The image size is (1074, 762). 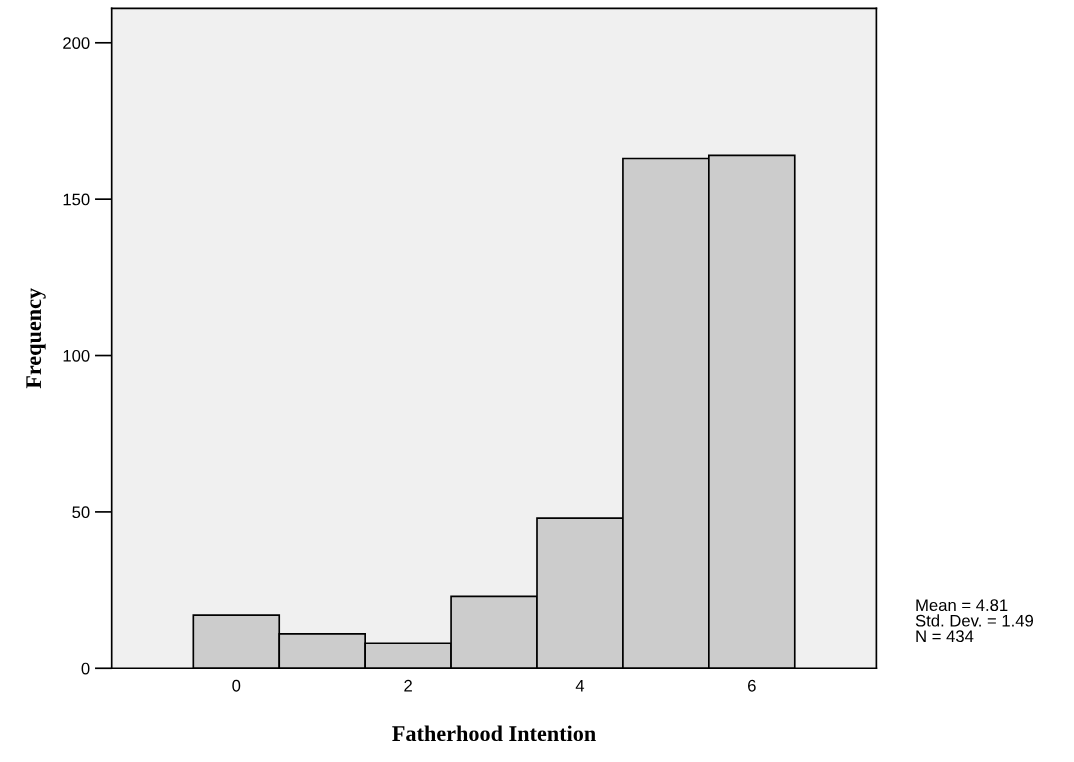 I want to click on x-tick-label: 4, so click(x=580, y=686).